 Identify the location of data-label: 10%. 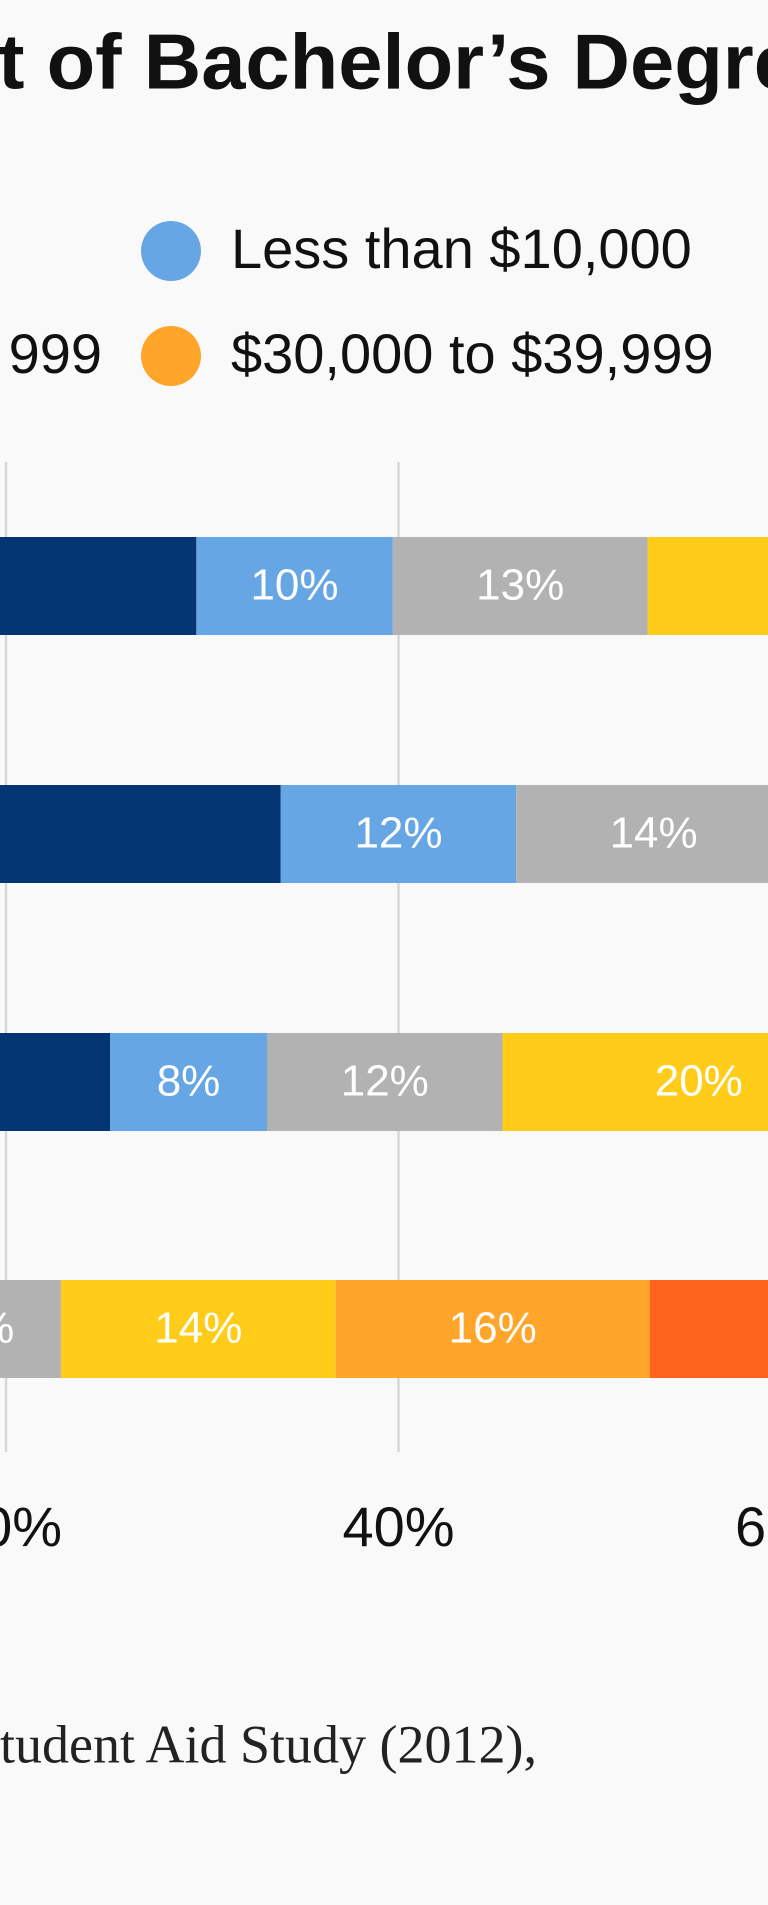
(294, 585).